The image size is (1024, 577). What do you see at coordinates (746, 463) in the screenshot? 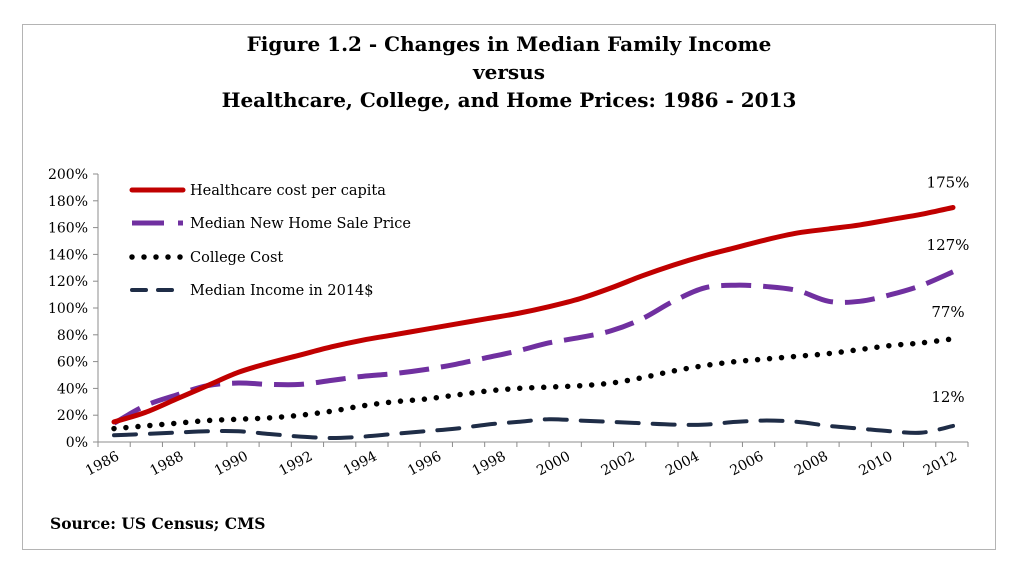
I see `x-tick-label: 2006` at bounding box center [746, 463].